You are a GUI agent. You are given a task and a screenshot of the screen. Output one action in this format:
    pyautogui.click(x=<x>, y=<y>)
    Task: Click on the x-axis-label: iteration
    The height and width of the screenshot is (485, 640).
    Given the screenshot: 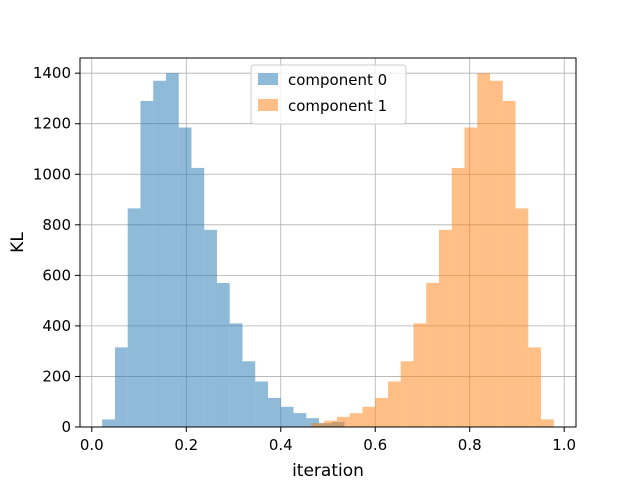 What is the action you would take?
    pyautogui.click(x=328, y=470)
    